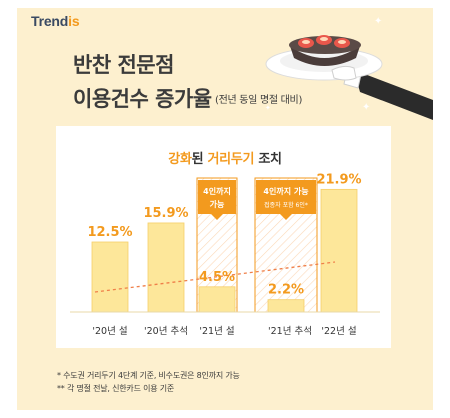 The image size is (450, 418). I want to click on restriction-callout-1: 4인까지 가능, so click(217, 200).